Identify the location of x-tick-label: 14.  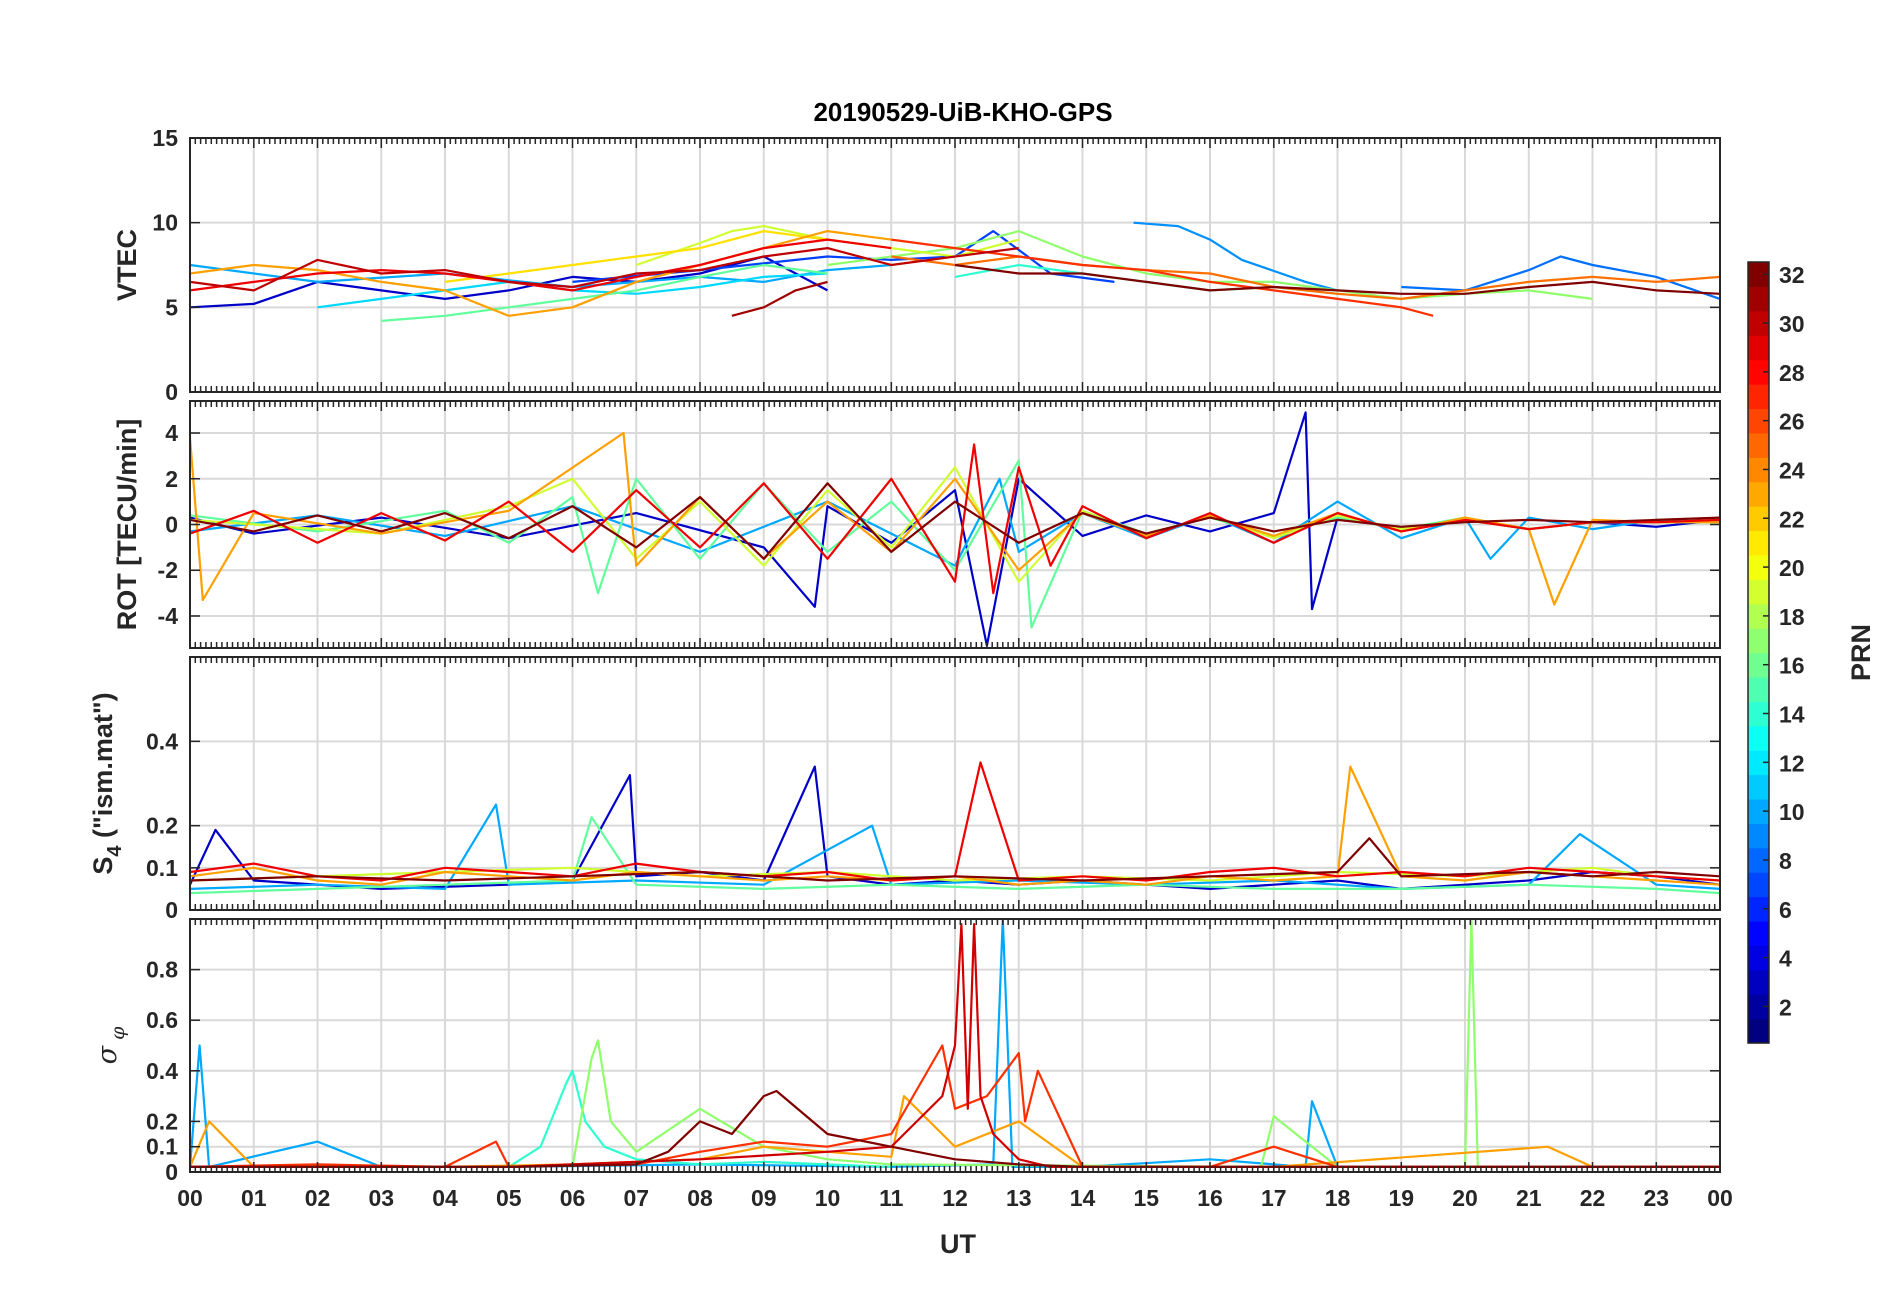
(1083, 1198).